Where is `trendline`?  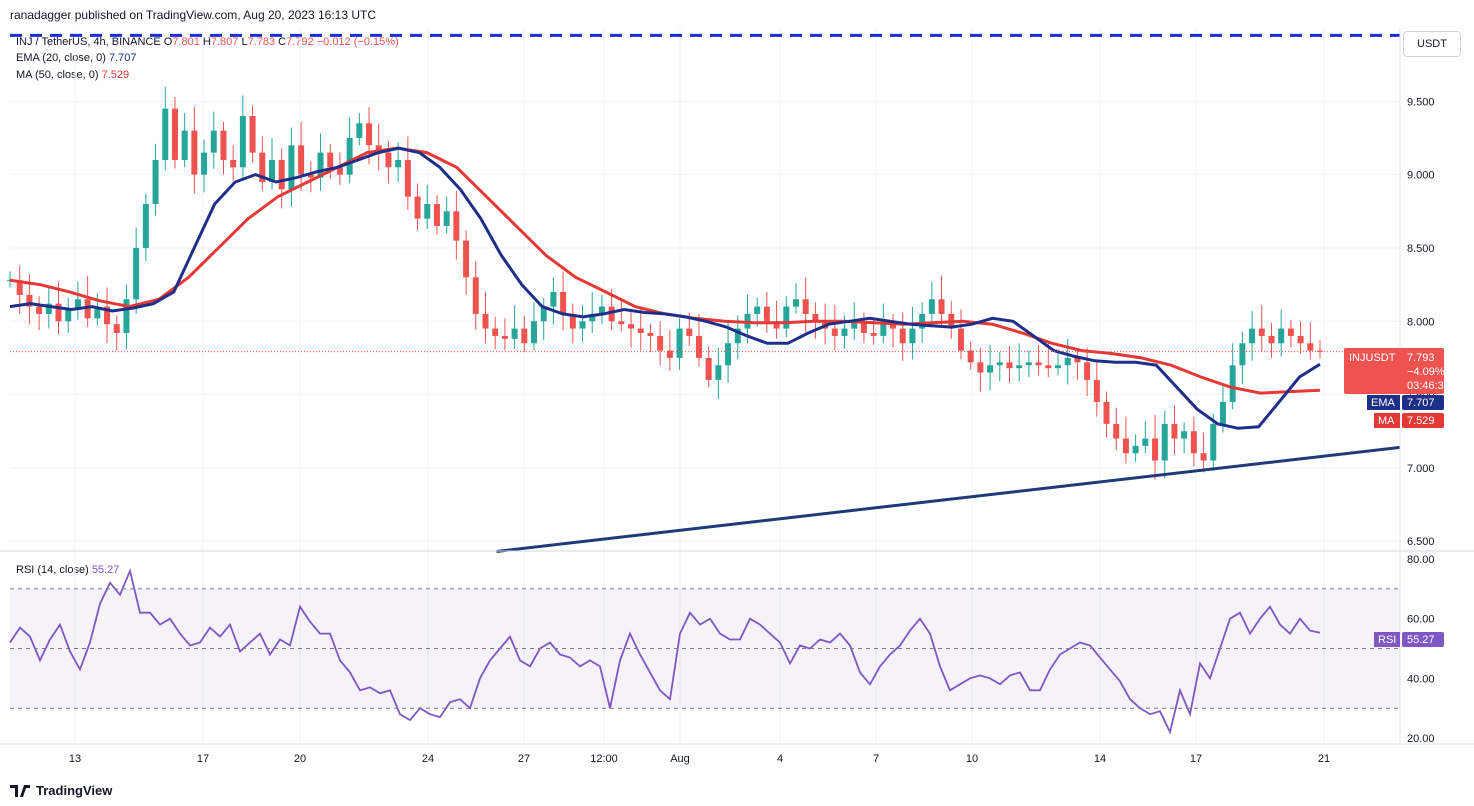
trendline is located at coordinates (948, 499).